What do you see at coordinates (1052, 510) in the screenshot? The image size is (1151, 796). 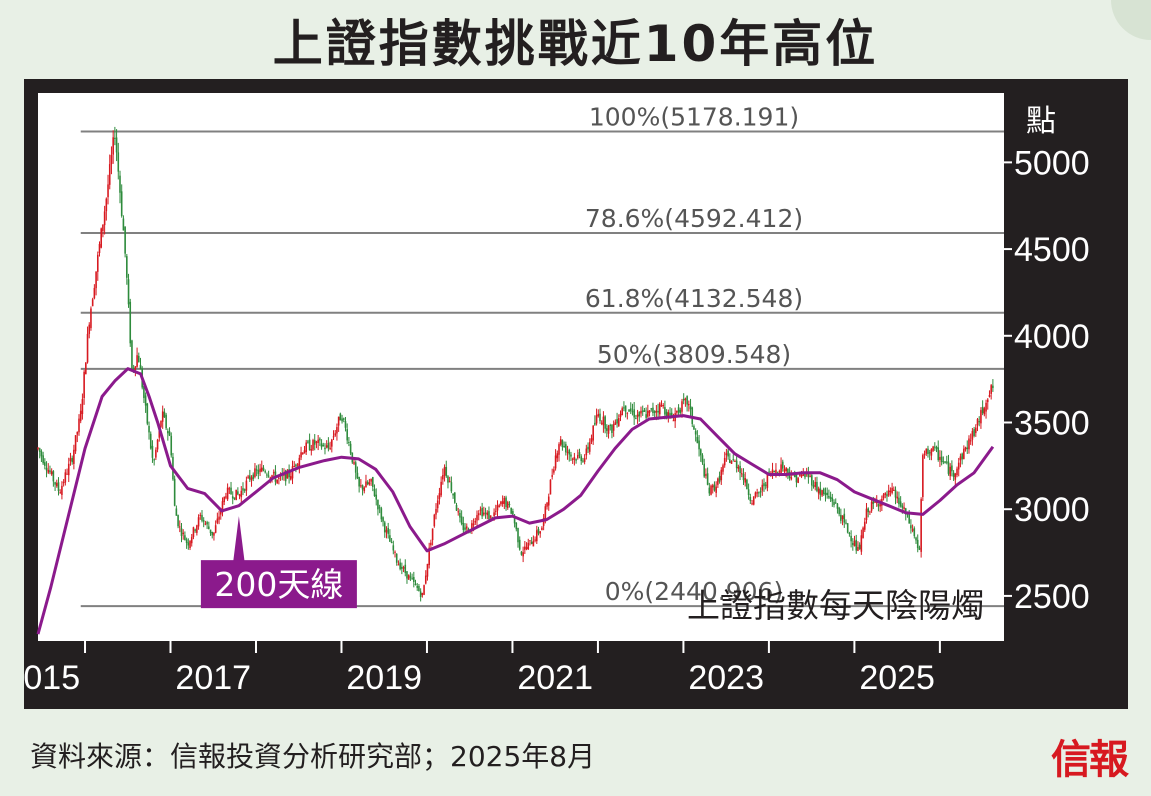 I see `y-tick-label: 3000` at bounding box center [1052, 510].